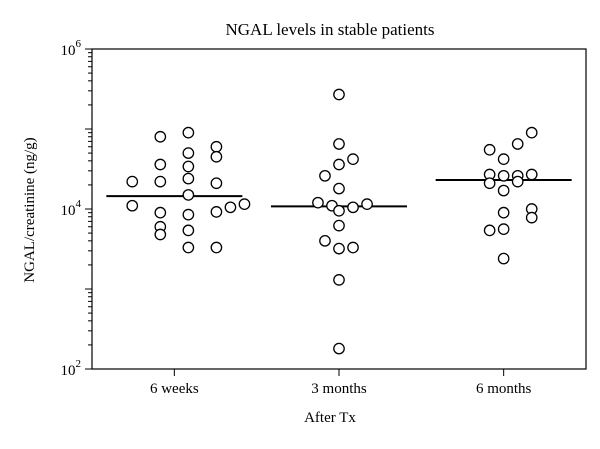 The width and height of the screenshot is (600, 449). I want to click on y-axis-label: NGAL/creatinine (ng/g), so click(30, 209).